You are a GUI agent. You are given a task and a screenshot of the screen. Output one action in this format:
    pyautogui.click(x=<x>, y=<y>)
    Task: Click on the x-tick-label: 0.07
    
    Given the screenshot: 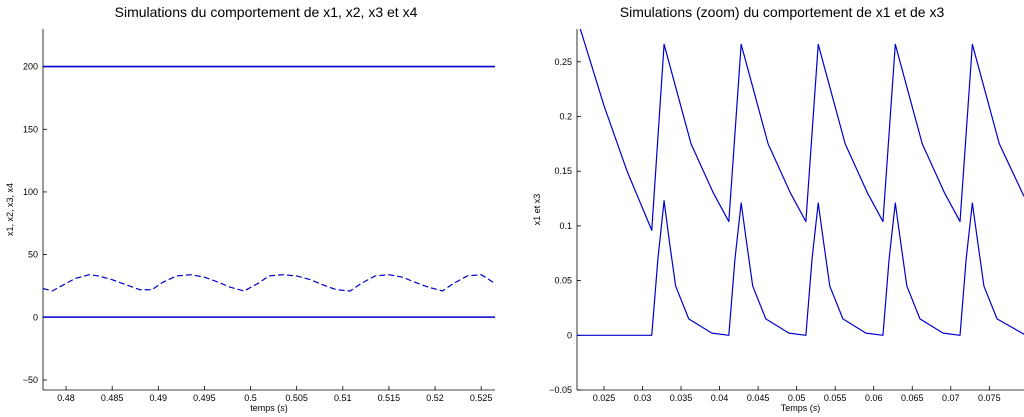 What is the action you would take?
    pyautogui.click(x=951, y=398)
    